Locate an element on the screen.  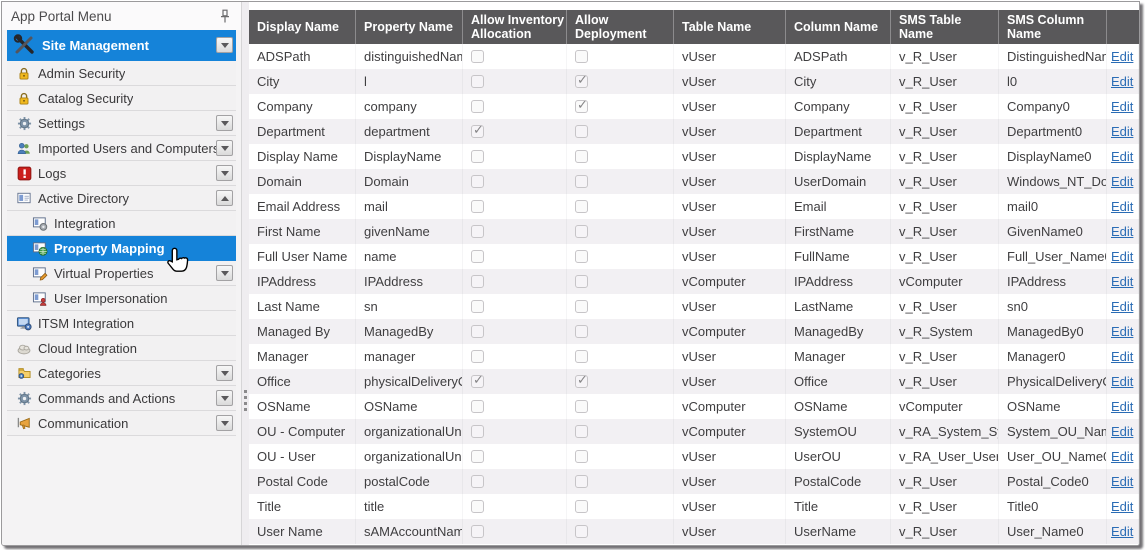
column-header-allow-inventory-allocation: Allow Inventory Allocation is located at coordinates (515, 27).